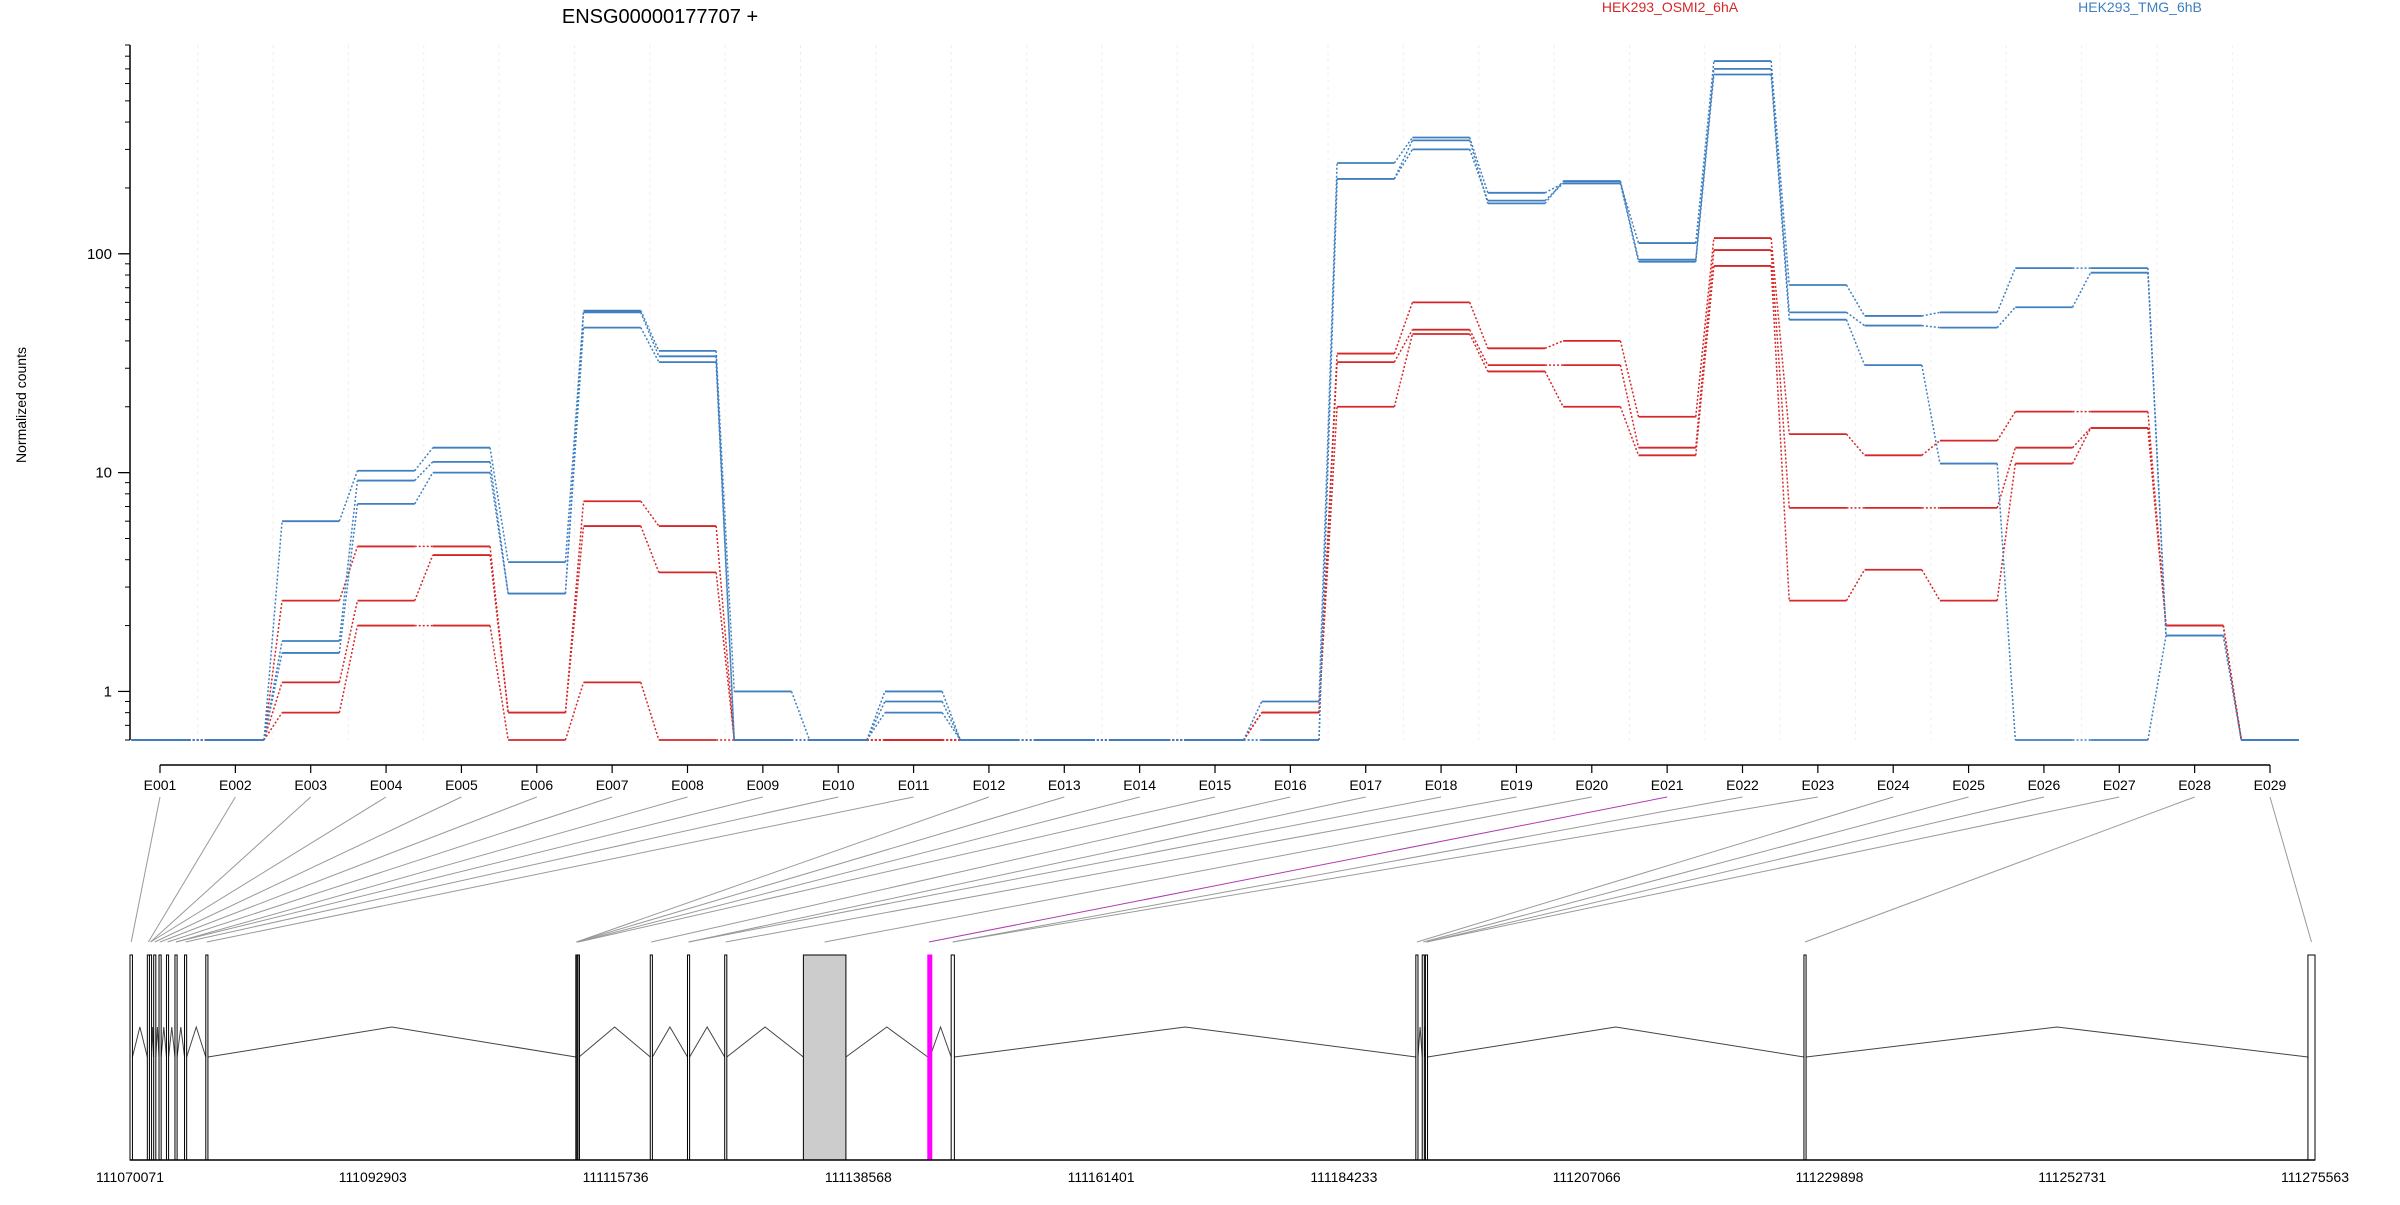  I want to click on legend-item-tmg: HEK293_TMG_6hB, so click(2140, 7).